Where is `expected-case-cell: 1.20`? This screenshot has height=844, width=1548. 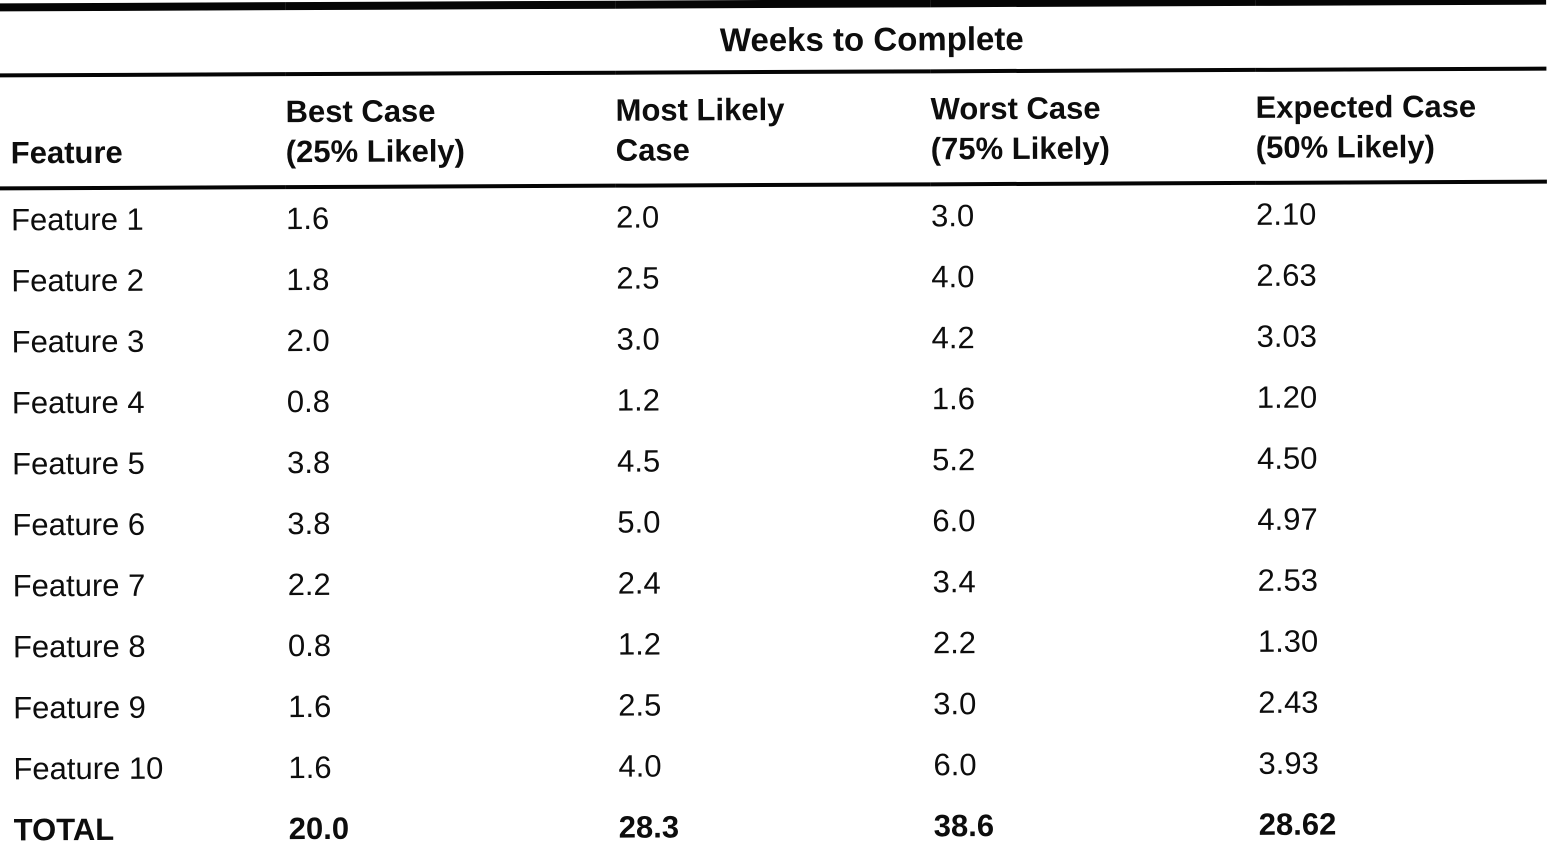 expected-case-cell: 1.20 is located at coordinates (1287, 397).